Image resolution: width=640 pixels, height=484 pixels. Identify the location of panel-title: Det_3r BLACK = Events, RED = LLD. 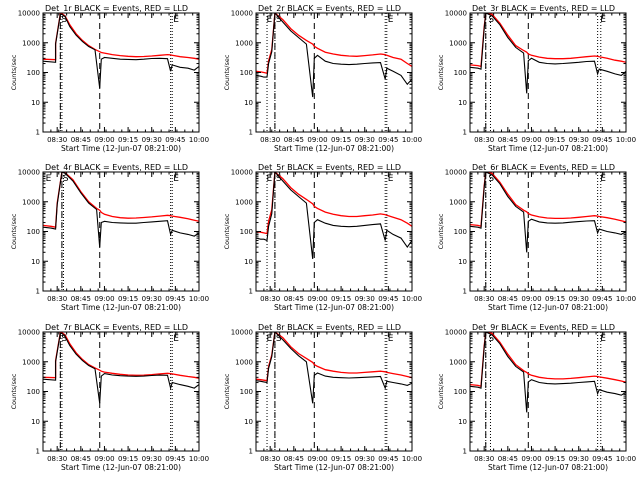
(543, 8).